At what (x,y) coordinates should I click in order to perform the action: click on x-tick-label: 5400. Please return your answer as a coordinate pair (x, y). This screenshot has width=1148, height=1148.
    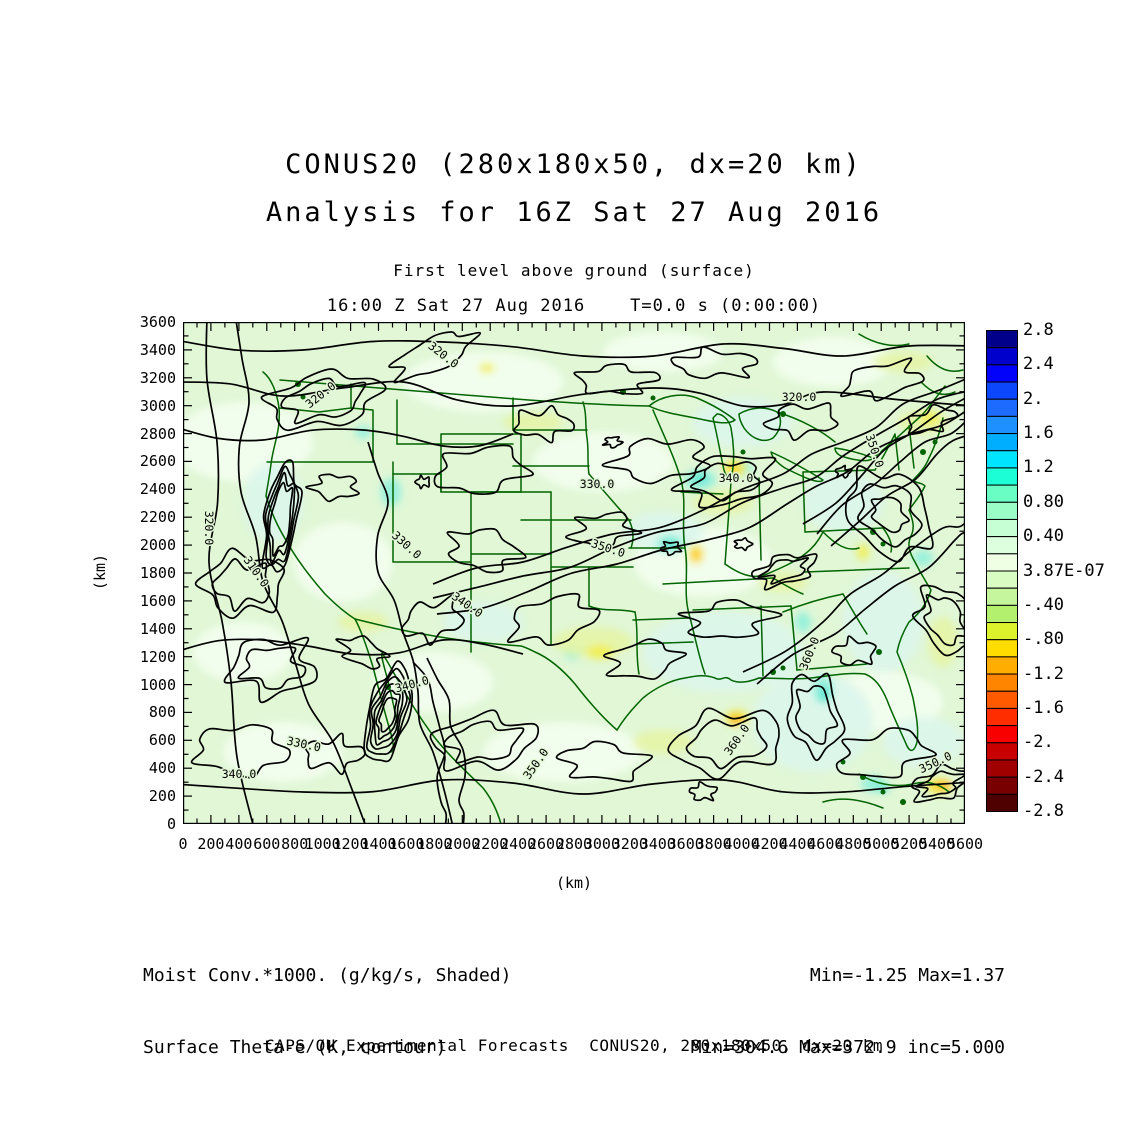
    Looking at the image, I should click on (937, 844).